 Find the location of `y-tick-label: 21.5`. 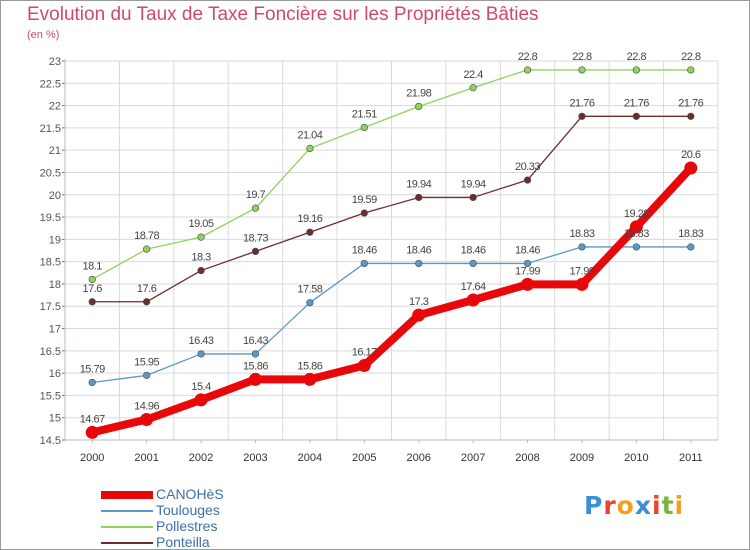

y-tick-label: 21.5 is located at coordinates (50, 129).